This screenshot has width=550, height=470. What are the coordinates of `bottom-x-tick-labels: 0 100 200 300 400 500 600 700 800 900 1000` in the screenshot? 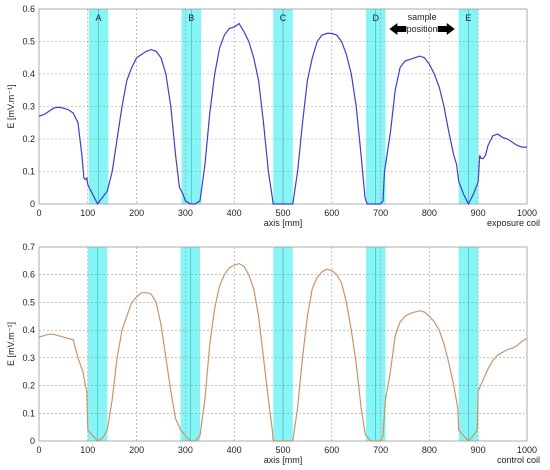 It's located at (286, 450).